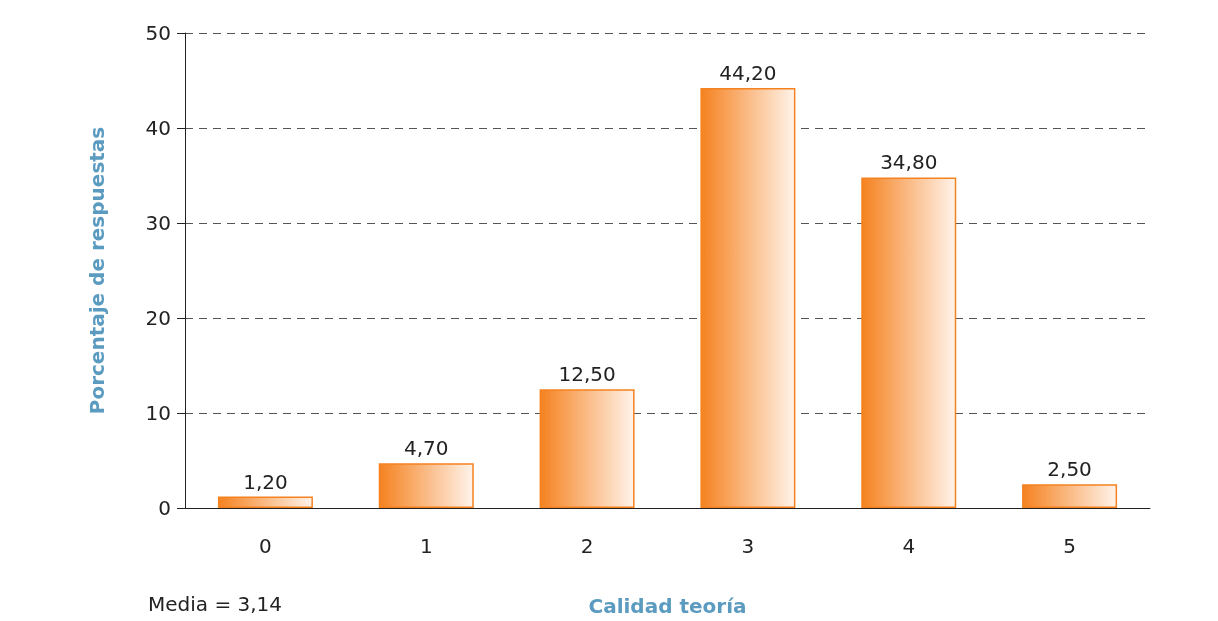 The image size is (1218, 621). What do you see at coordinates (909, 546) in the screenshot?
I see `x-tick-label: 4` at bounding box center [909, 546].